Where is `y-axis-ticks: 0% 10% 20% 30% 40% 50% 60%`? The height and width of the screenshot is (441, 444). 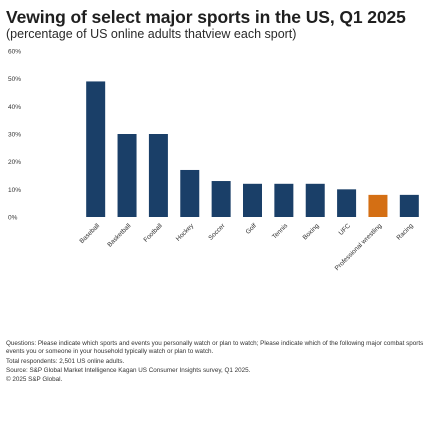 y-axis-ticks: 0% 10% 20% 30% 40% 50% 60% is located at coordinates (14, 135).